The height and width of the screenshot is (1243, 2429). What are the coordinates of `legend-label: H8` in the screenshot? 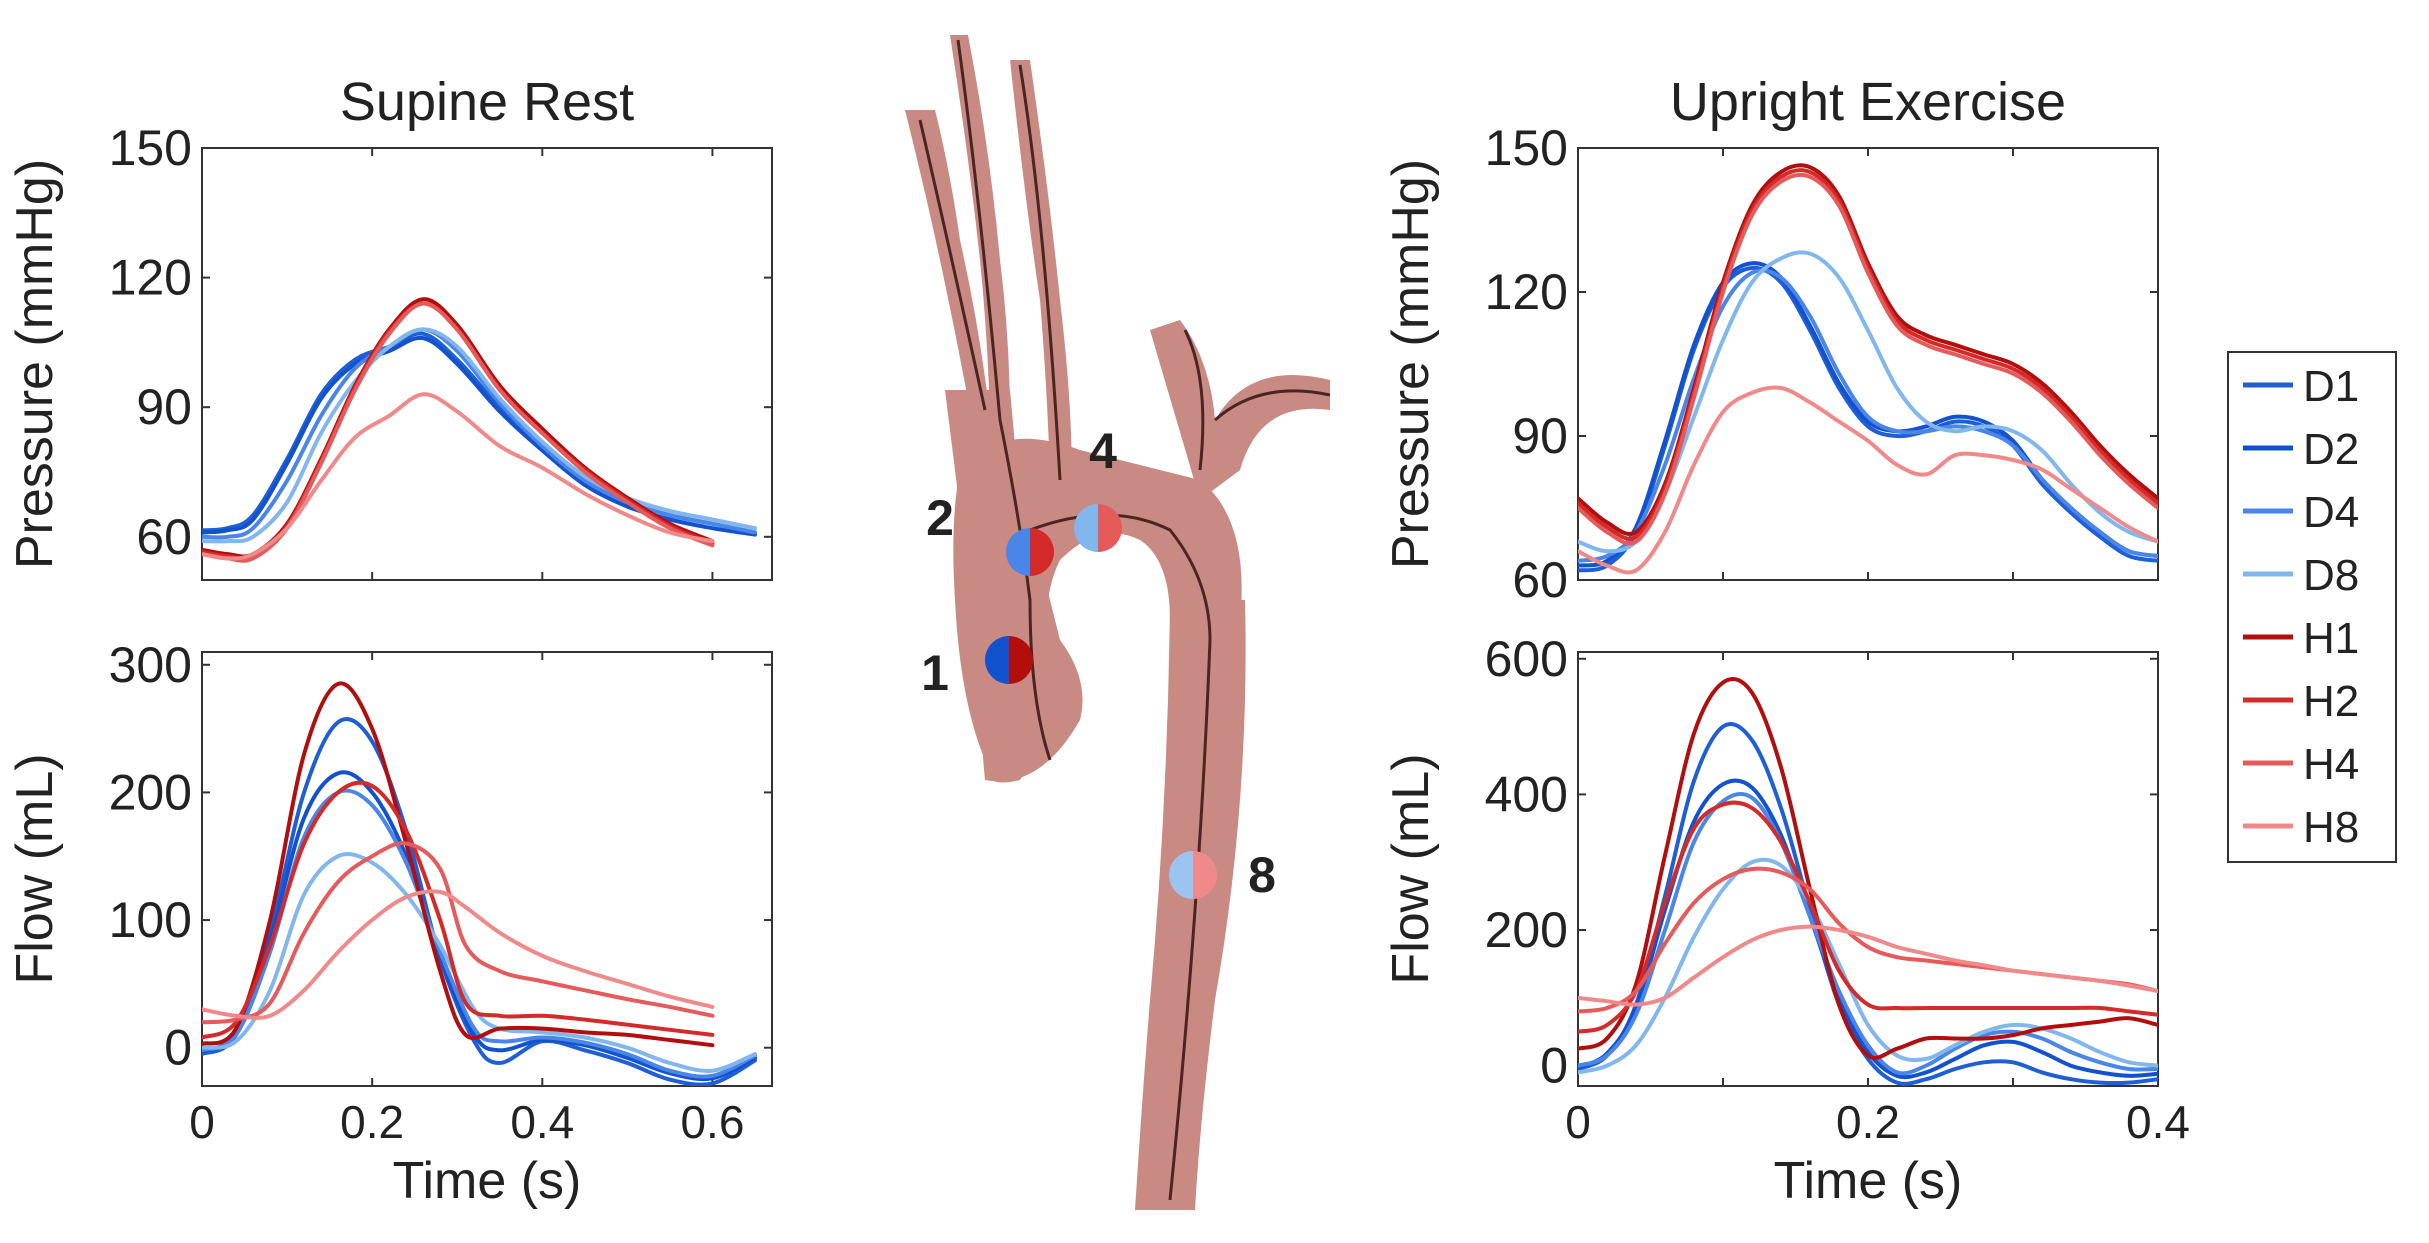 It's located at (2331, 827).